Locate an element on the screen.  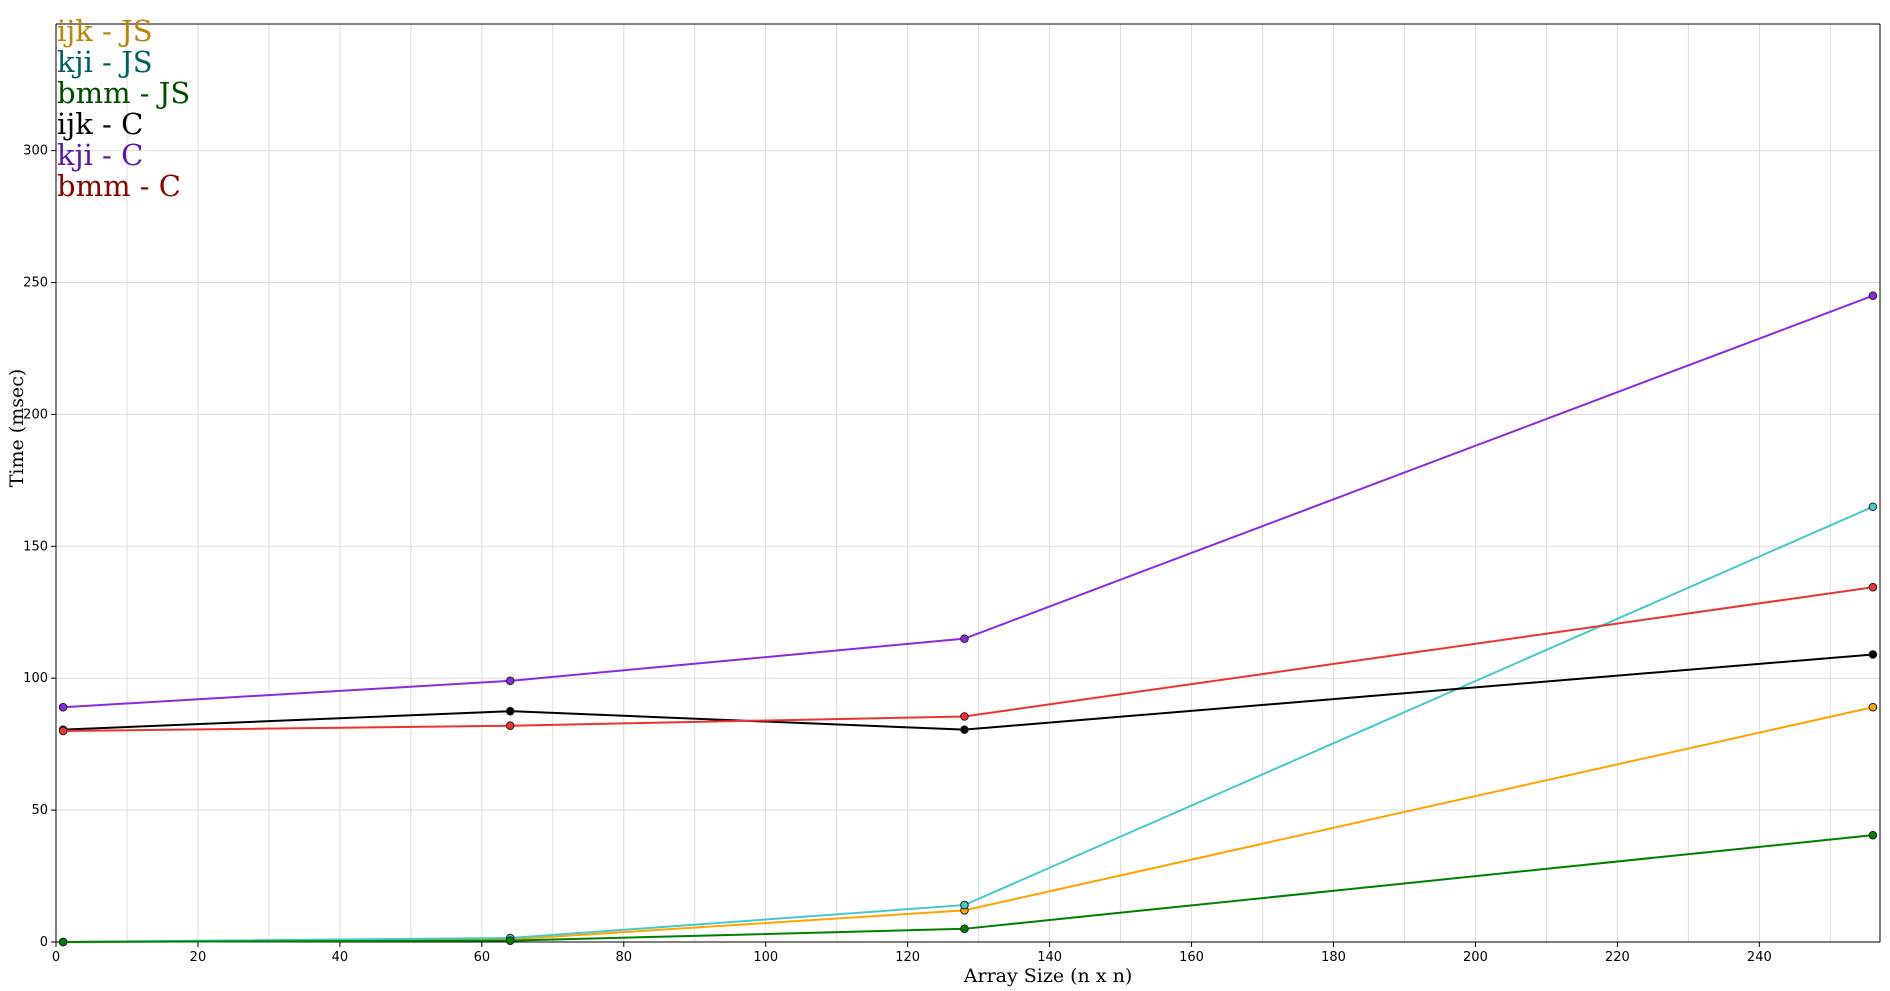
legend-entry: ijk - JS is located at coordinates (105, 31).